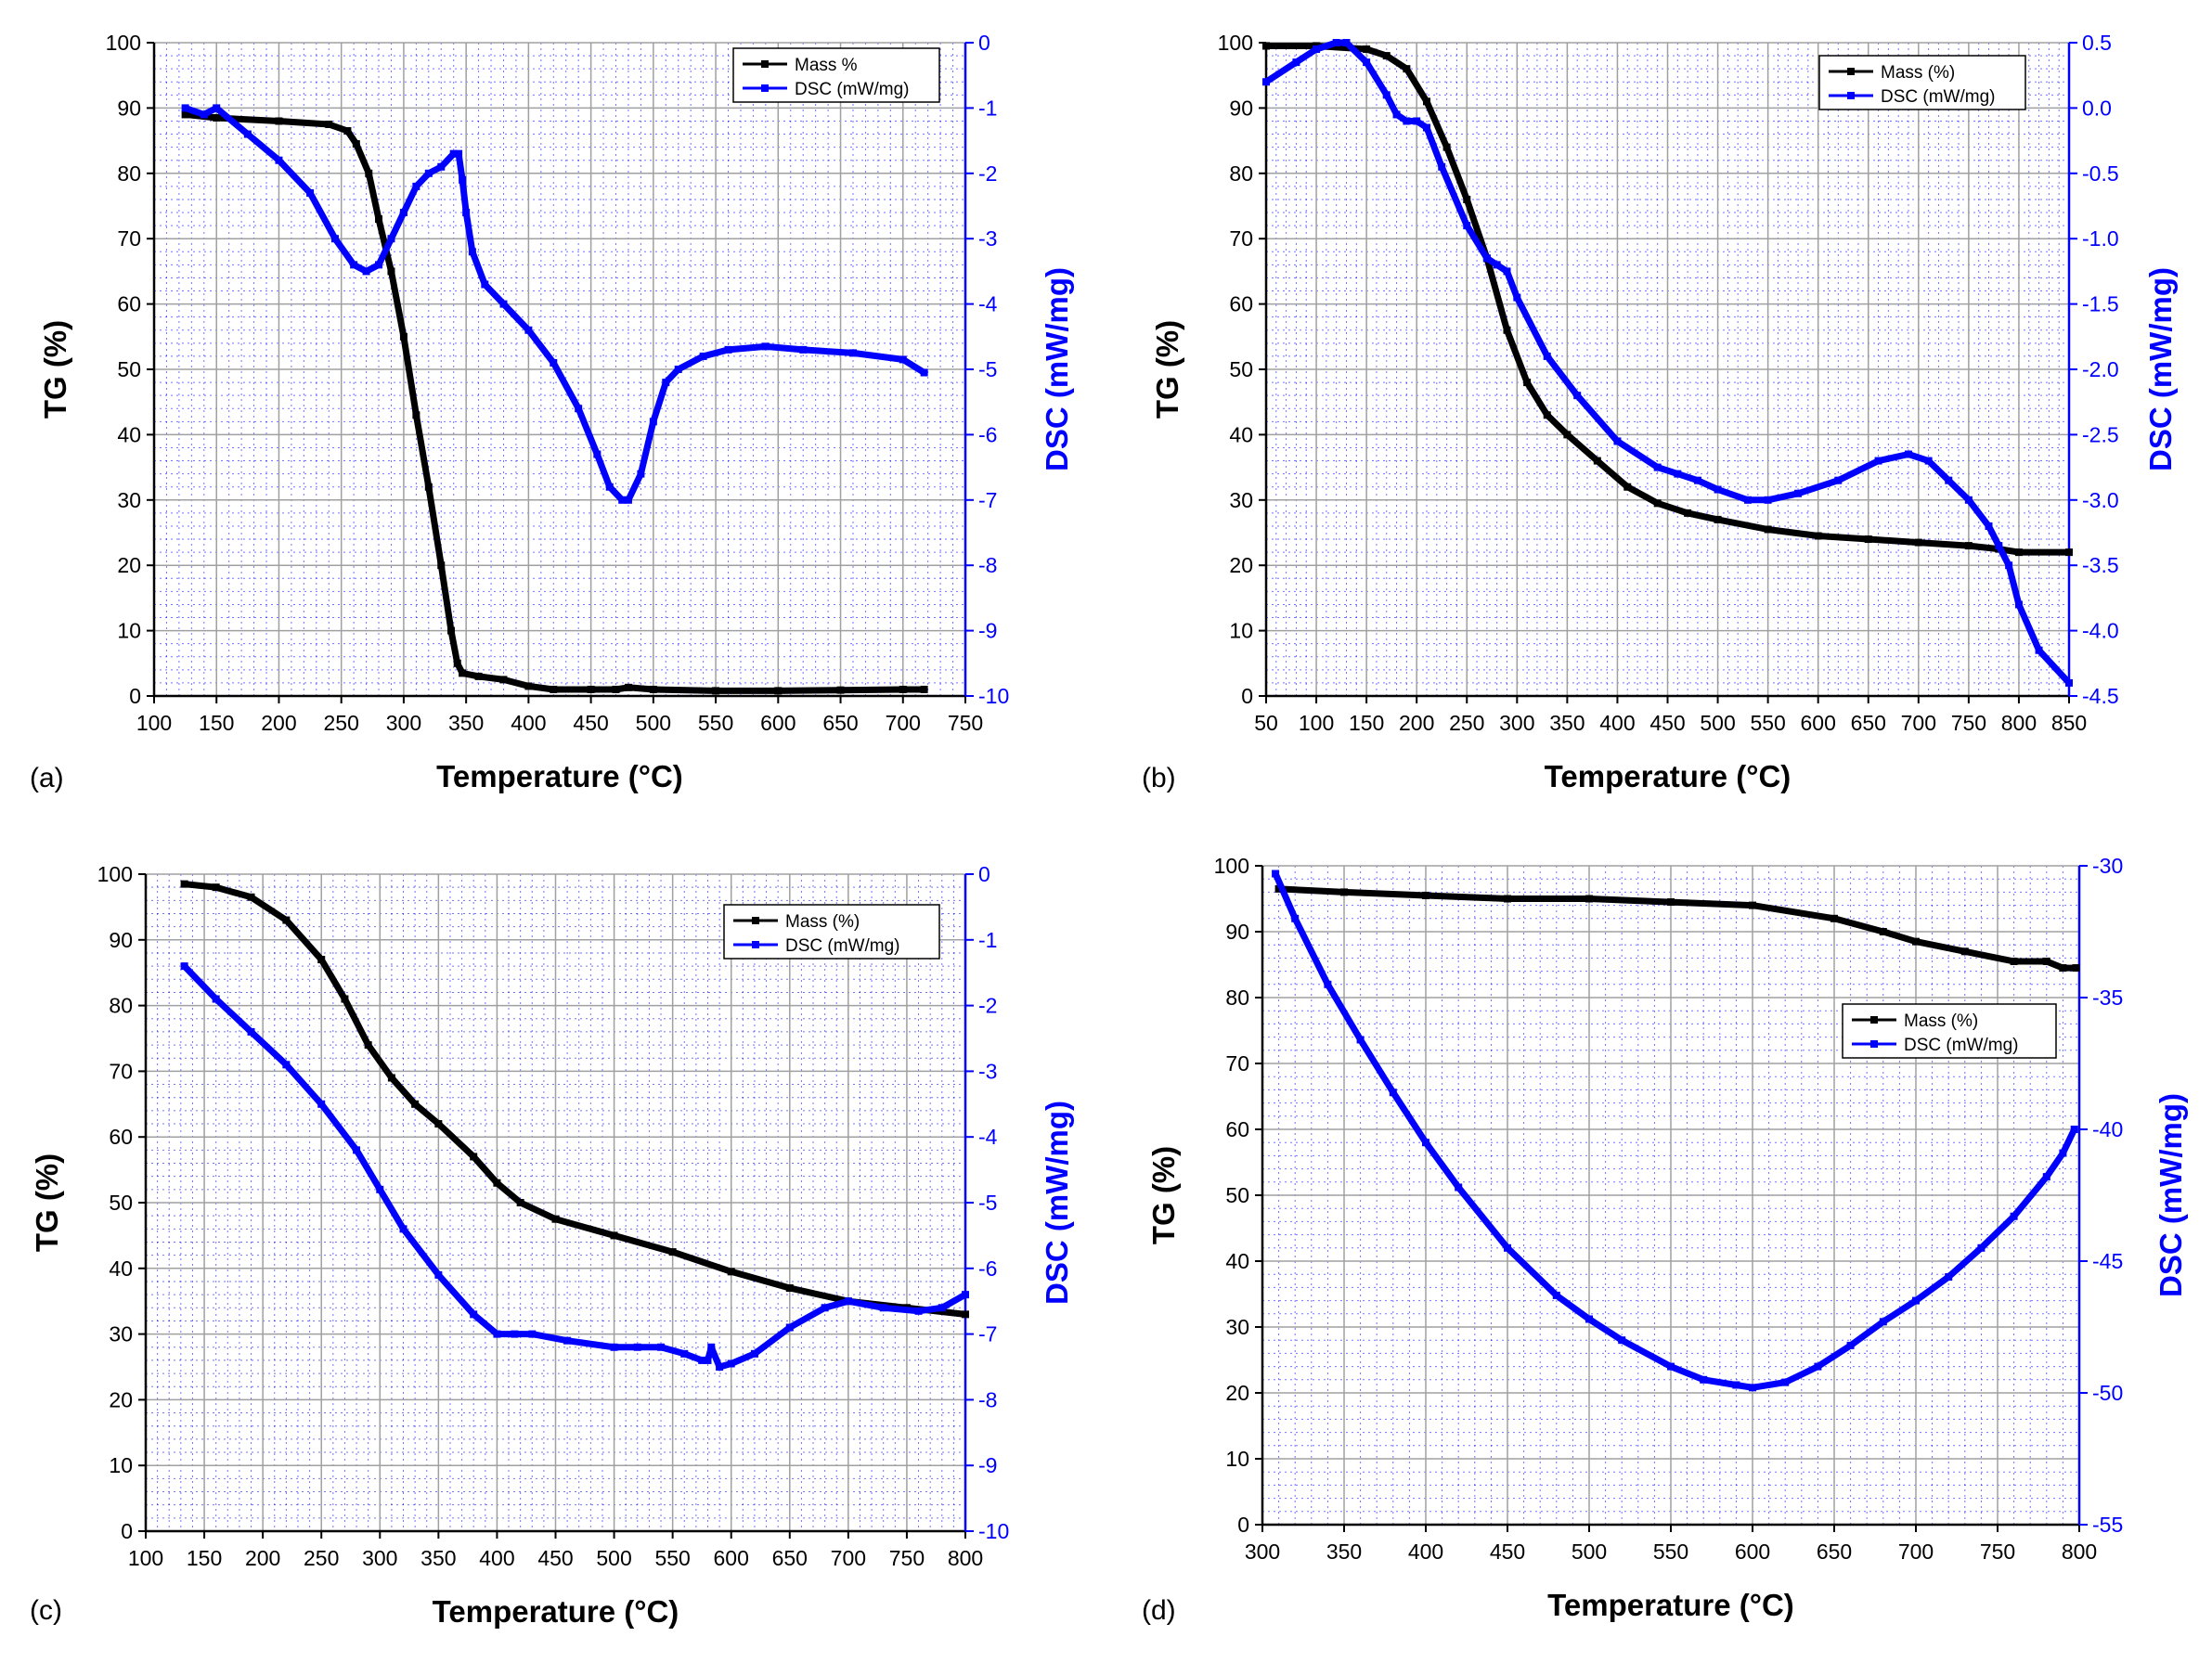 The image size is (2212, 1675). I want to click on x-axis-title: Temperature (°C), so click(1668, 776).